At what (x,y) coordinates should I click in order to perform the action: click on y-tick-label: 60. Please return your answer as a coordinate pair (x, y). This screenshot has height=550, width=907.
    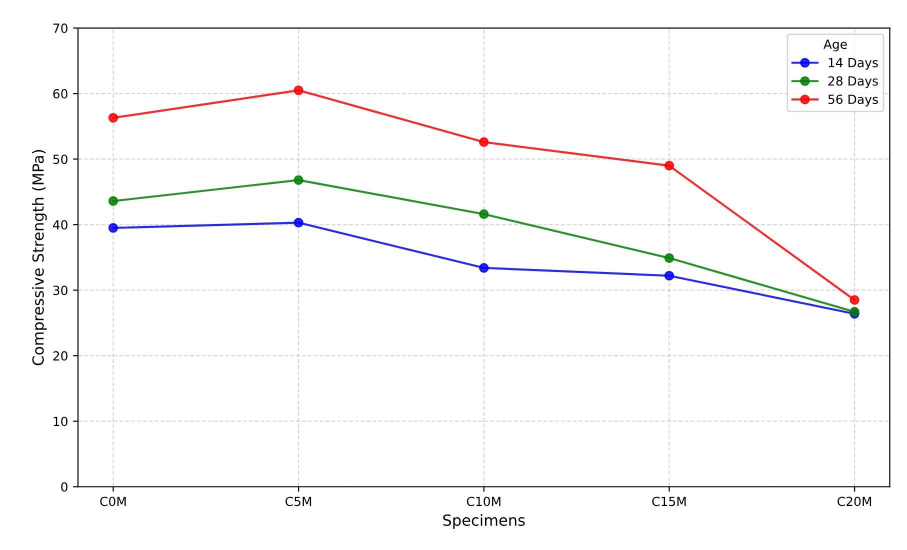
    Looking at the image, I should click on (60, 94).